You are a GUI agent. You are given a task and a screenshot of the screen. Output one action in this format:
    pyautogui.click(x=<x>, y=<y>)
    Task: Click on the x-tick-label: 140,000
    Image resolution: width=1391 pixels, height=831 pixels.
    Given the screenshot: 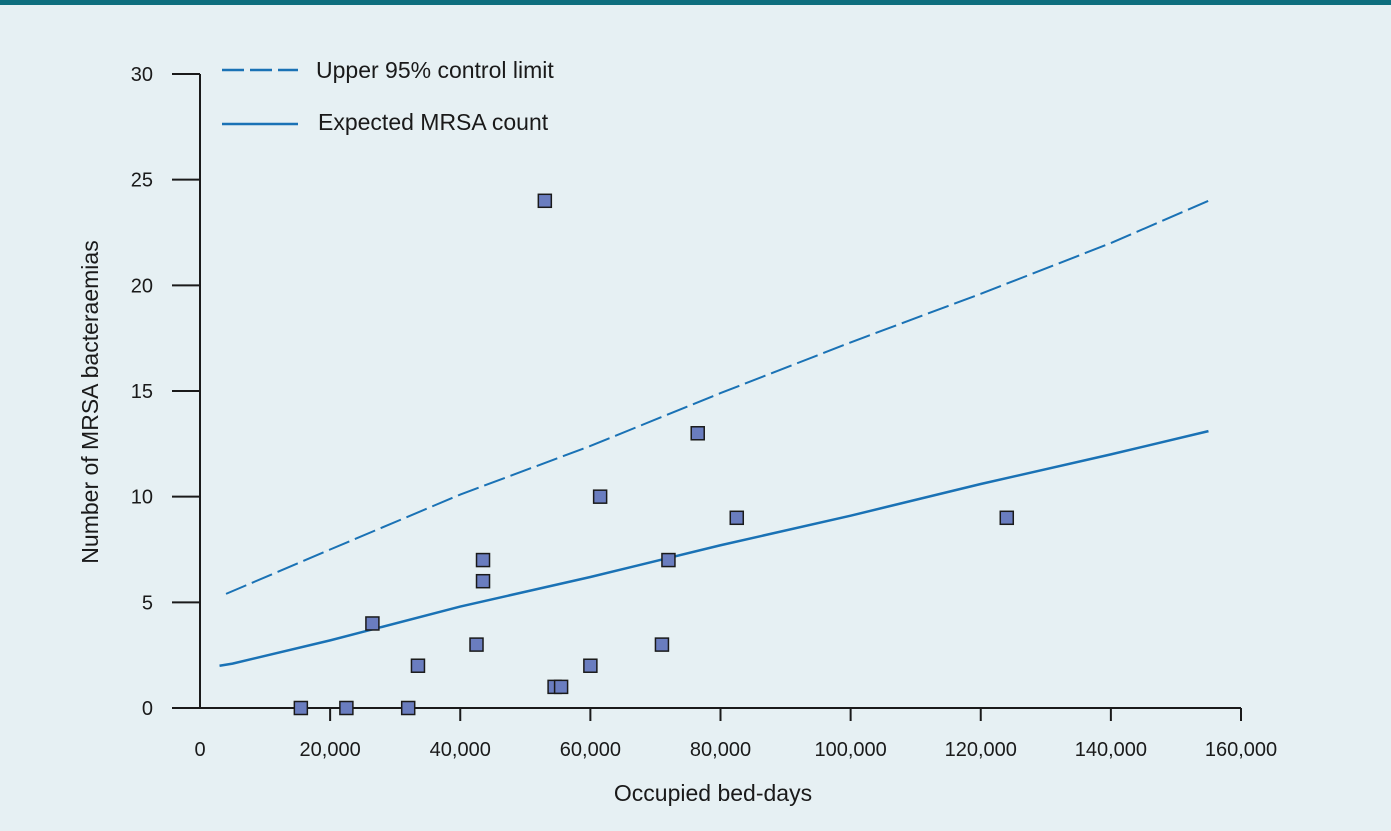 What is the action you would take?
    pyautogui.click(x=1111, y=750)
    